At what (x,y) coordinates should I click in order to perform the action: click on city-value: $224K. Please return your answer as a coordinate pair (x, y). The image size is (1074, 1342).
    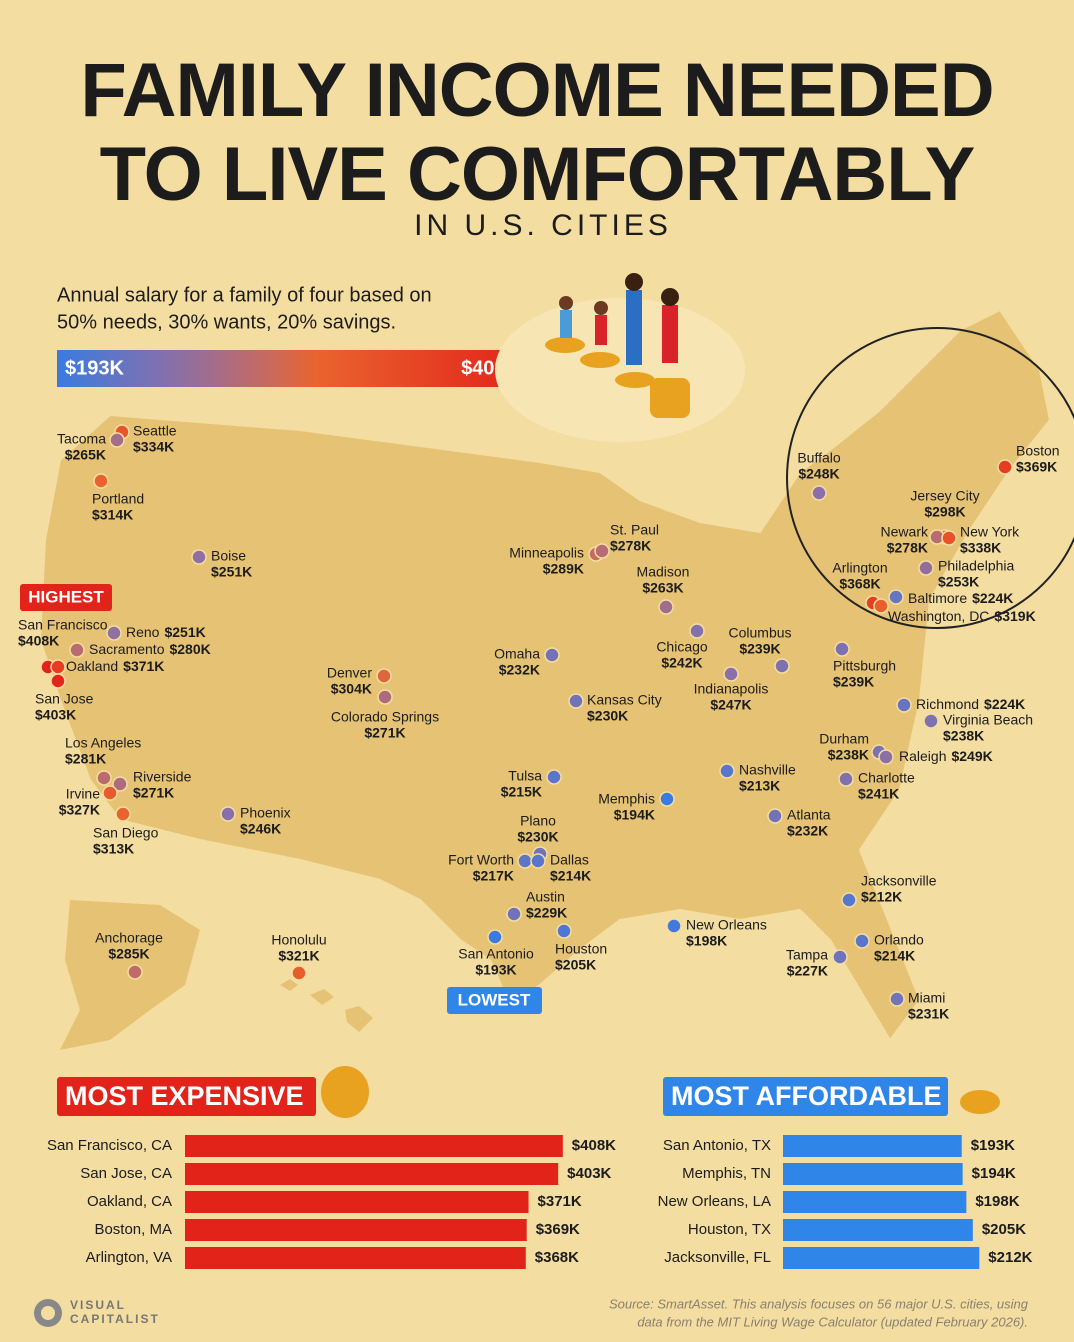
    Looking at the image, I should click on (992, 598).